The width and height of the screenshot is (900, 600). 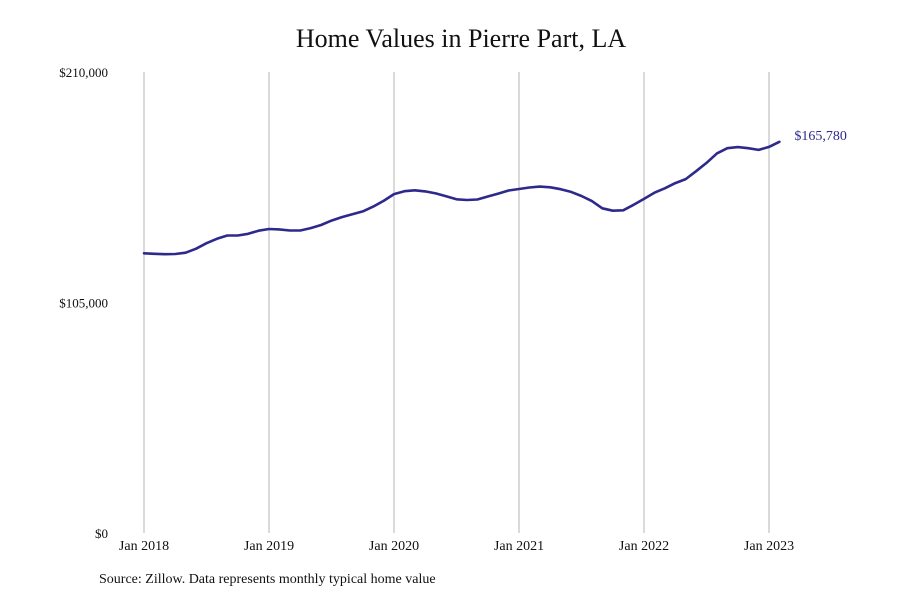 I want to click on y-axis-ticks: $210,000 $105,000 $0, so click(x=83, y=303).